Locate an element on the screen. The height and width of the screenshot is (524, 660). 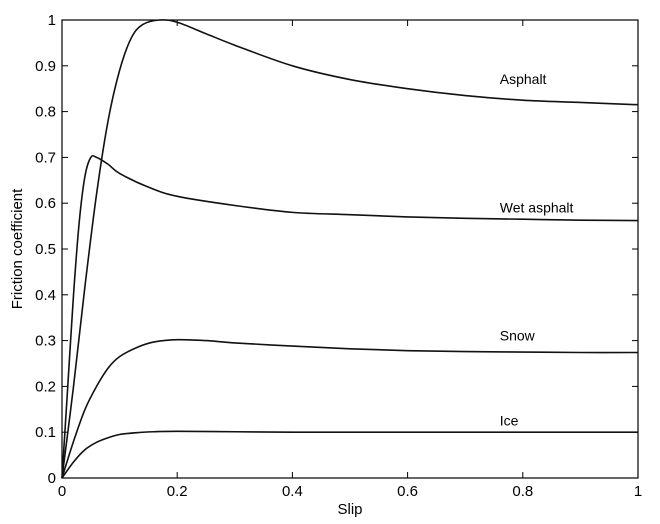
series-label-asphalt: Asphalt is located at coordinates (523, 79).